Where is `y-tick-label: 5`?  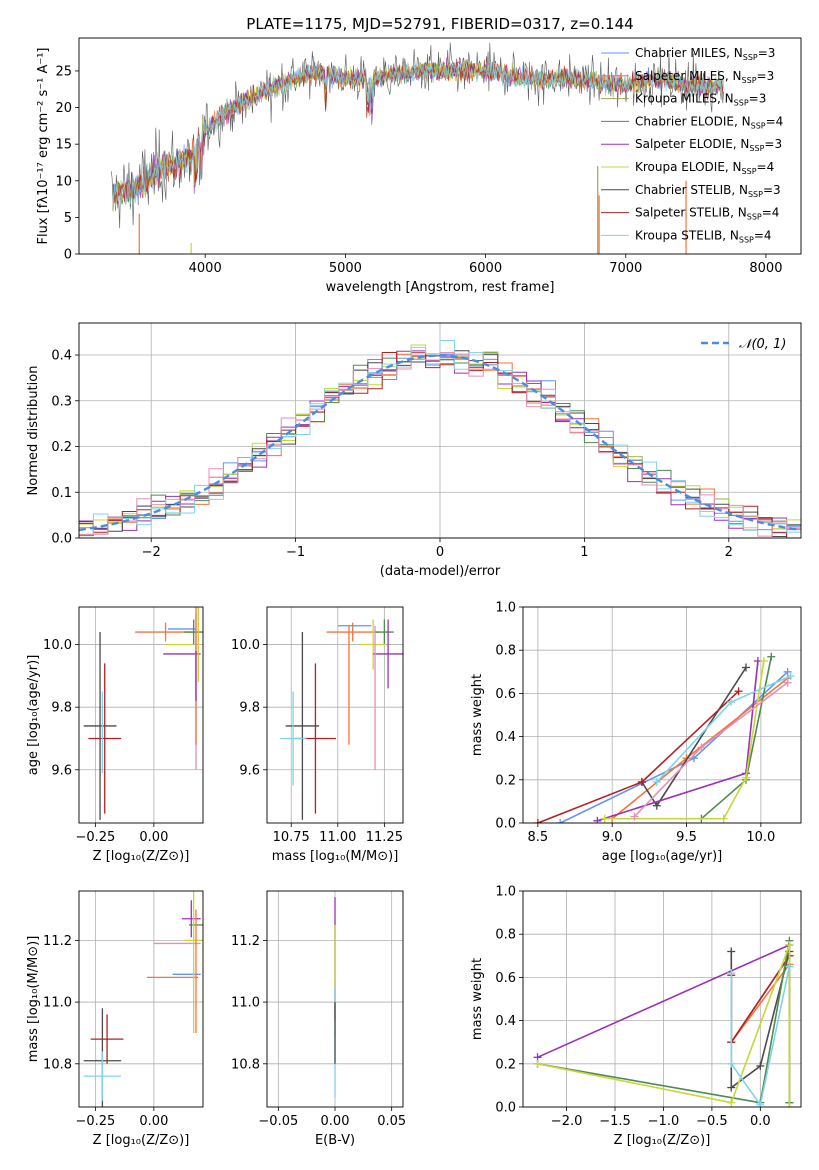
y-tick-label: 5 is located at coordinates (68, 218).